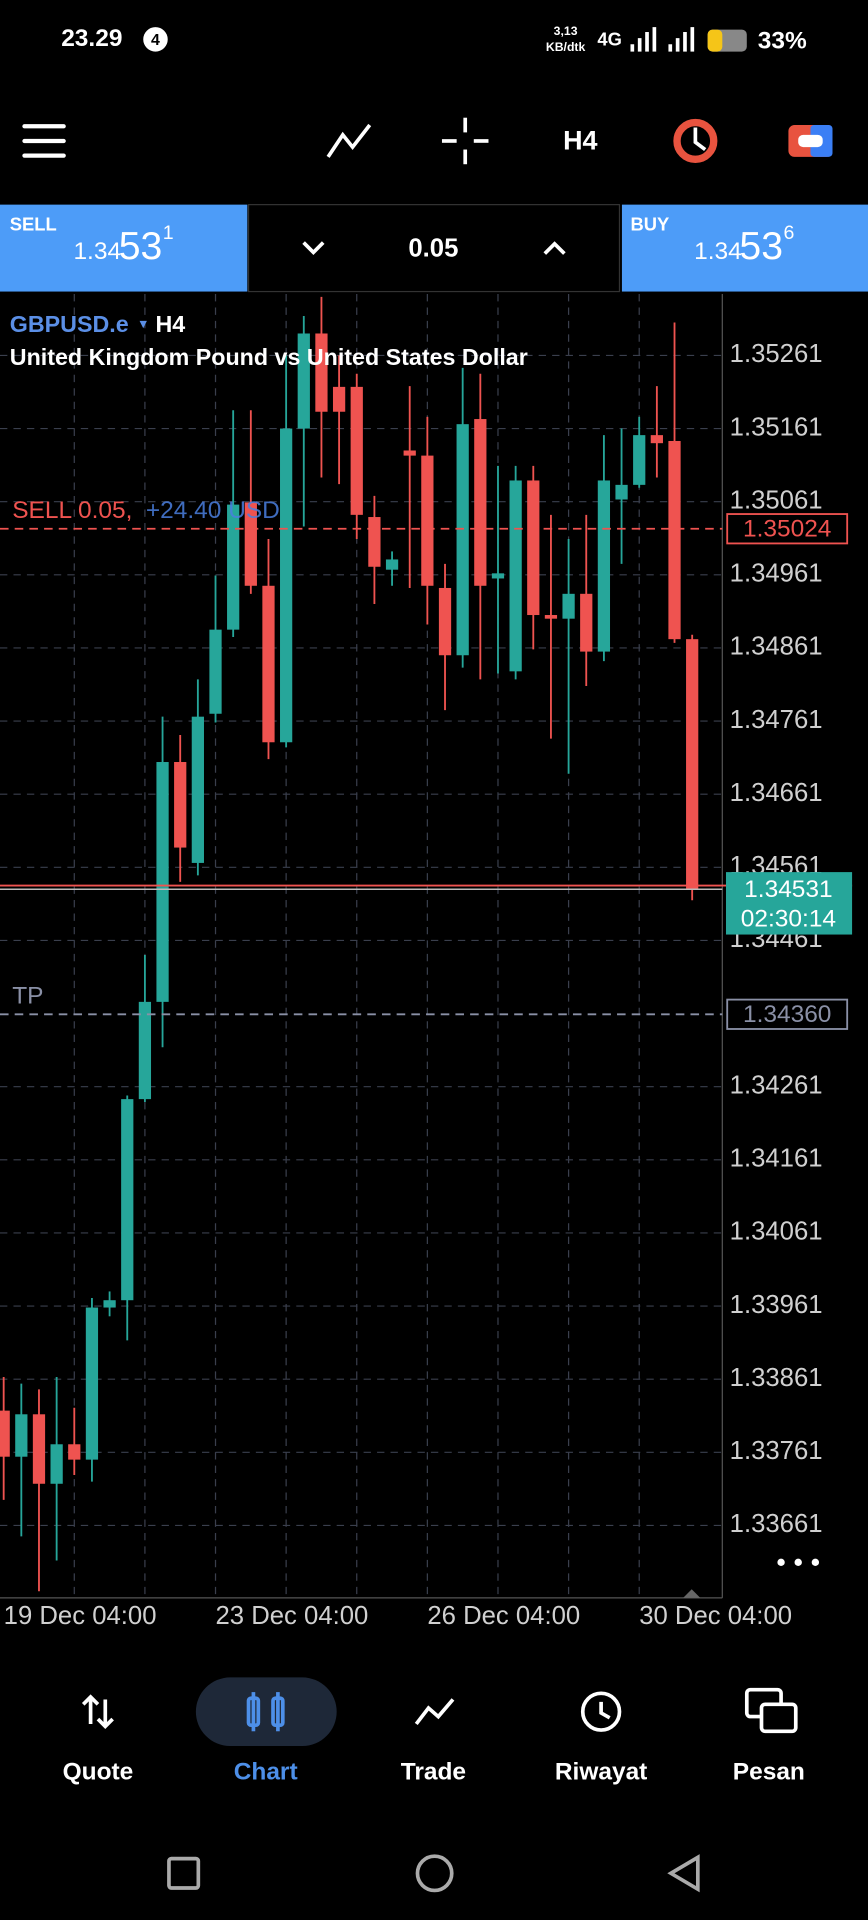 The image size is (868, 1920). Describe the element at coordinates (292, 1616) in the screenshot. I see `x-tick-label: 23 Dec 04:00` at that location.